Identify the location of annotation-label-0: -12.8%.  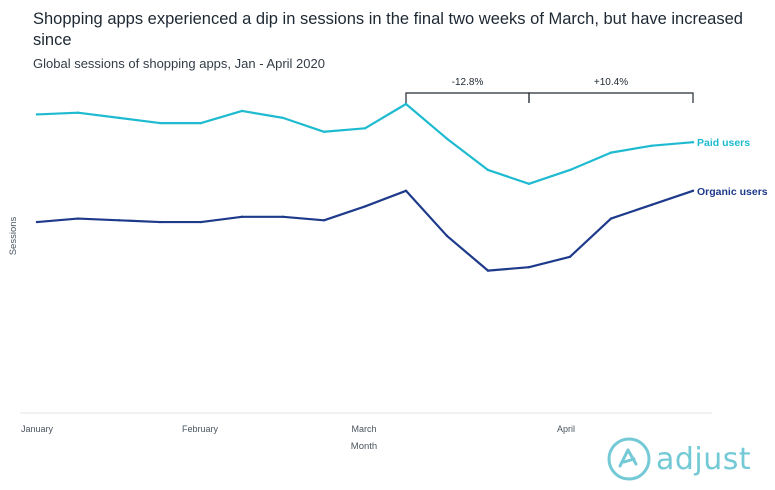
(468, 82).